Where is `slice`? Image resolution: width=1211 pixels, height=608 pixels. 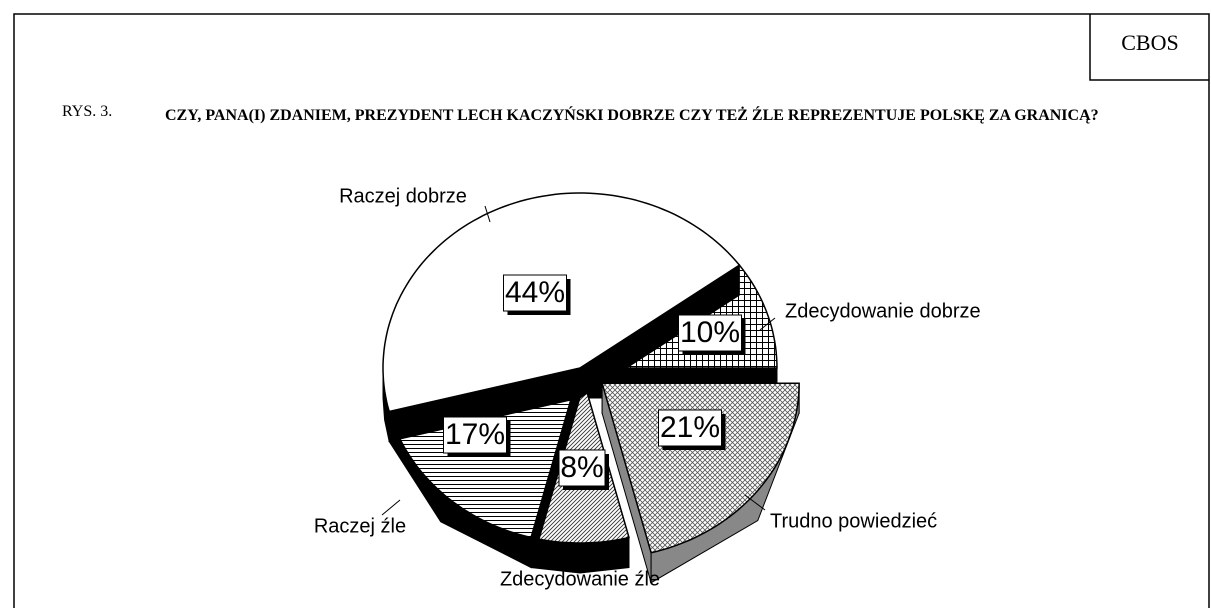 slice is located at coordinates (700, 468).